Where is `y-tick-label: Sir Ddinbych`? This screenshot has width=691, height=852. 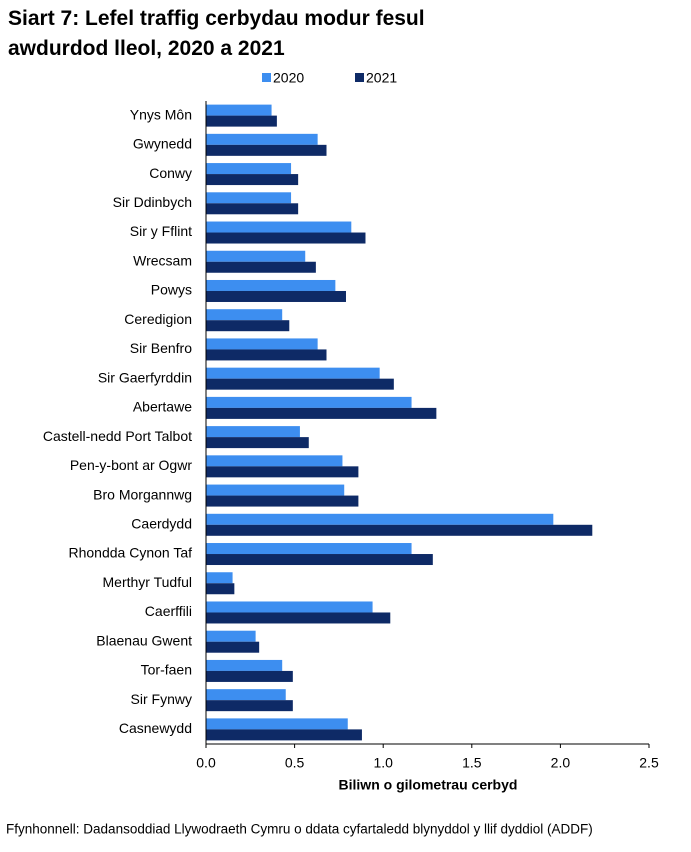
y-tick-label: Sir Ddinbych is located at coordinates (152, 202).